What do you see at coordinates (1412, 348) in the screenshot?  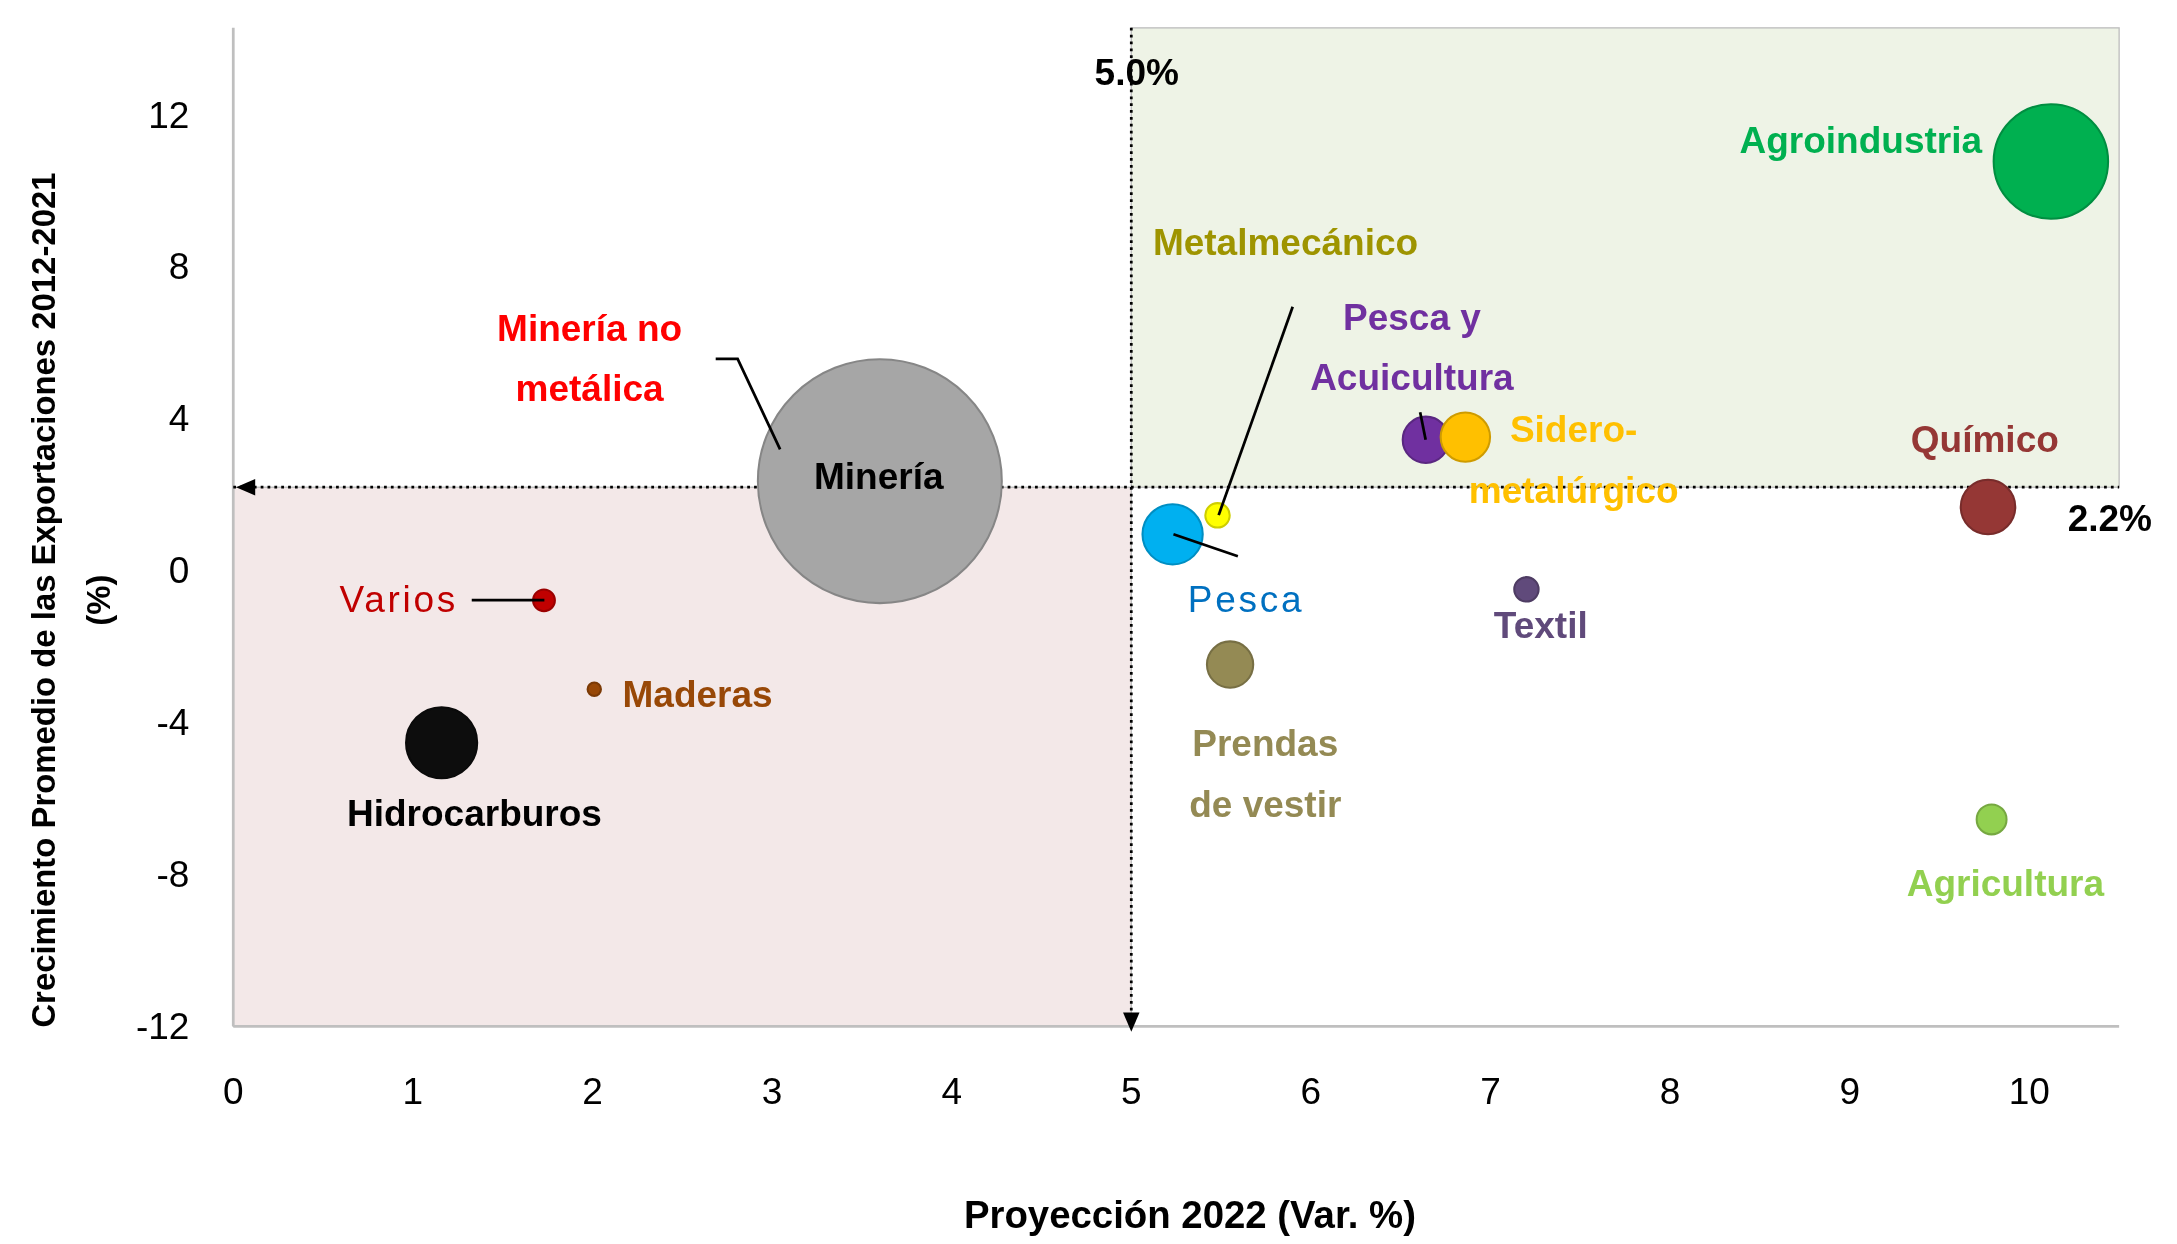 I see `series-label: Pesca y Acuicultura` at bounding box center [1412, 348].